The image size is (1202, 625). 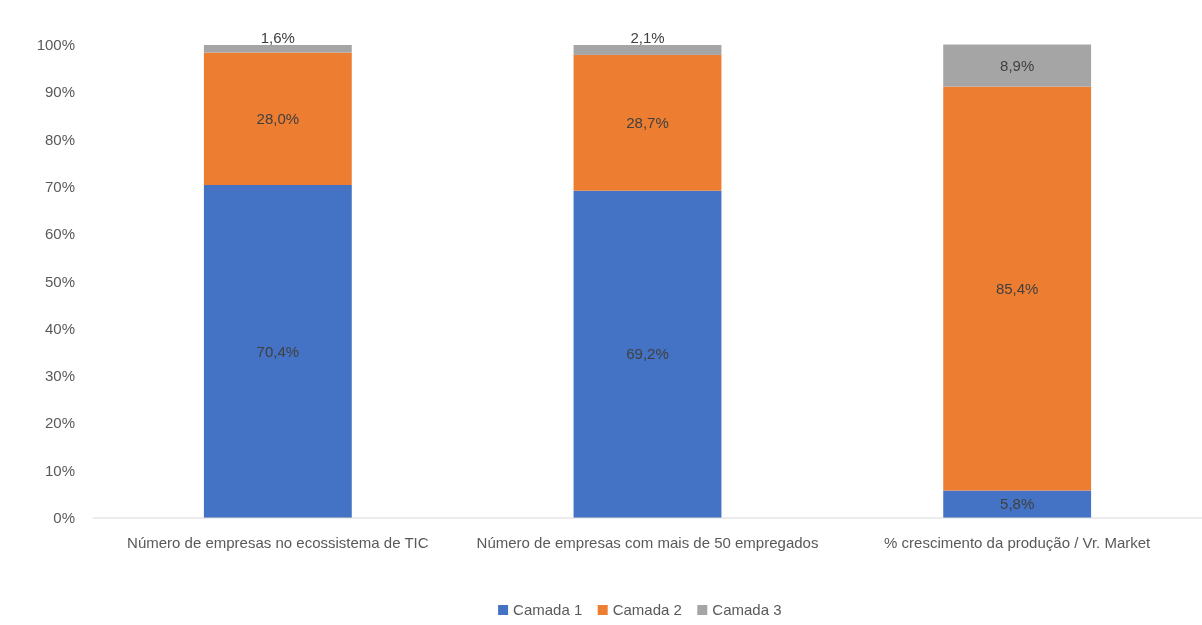 What do you see at coordinates (548, 609) in the screenshot?
I see `legend-label: Camada 1` at bounding box center [548, 609].